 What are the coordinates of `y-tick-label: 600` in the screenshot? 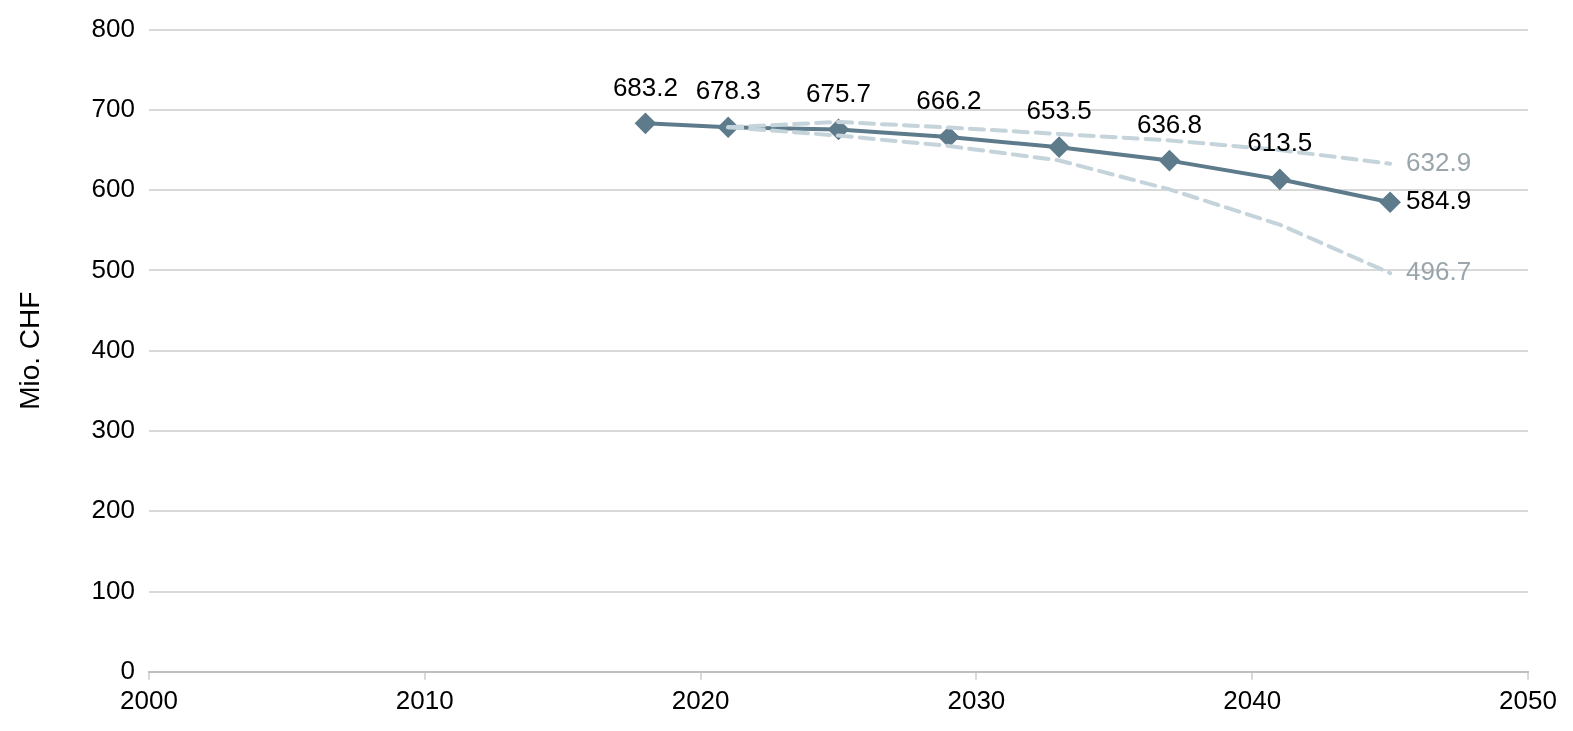 It's located at (113, 188).